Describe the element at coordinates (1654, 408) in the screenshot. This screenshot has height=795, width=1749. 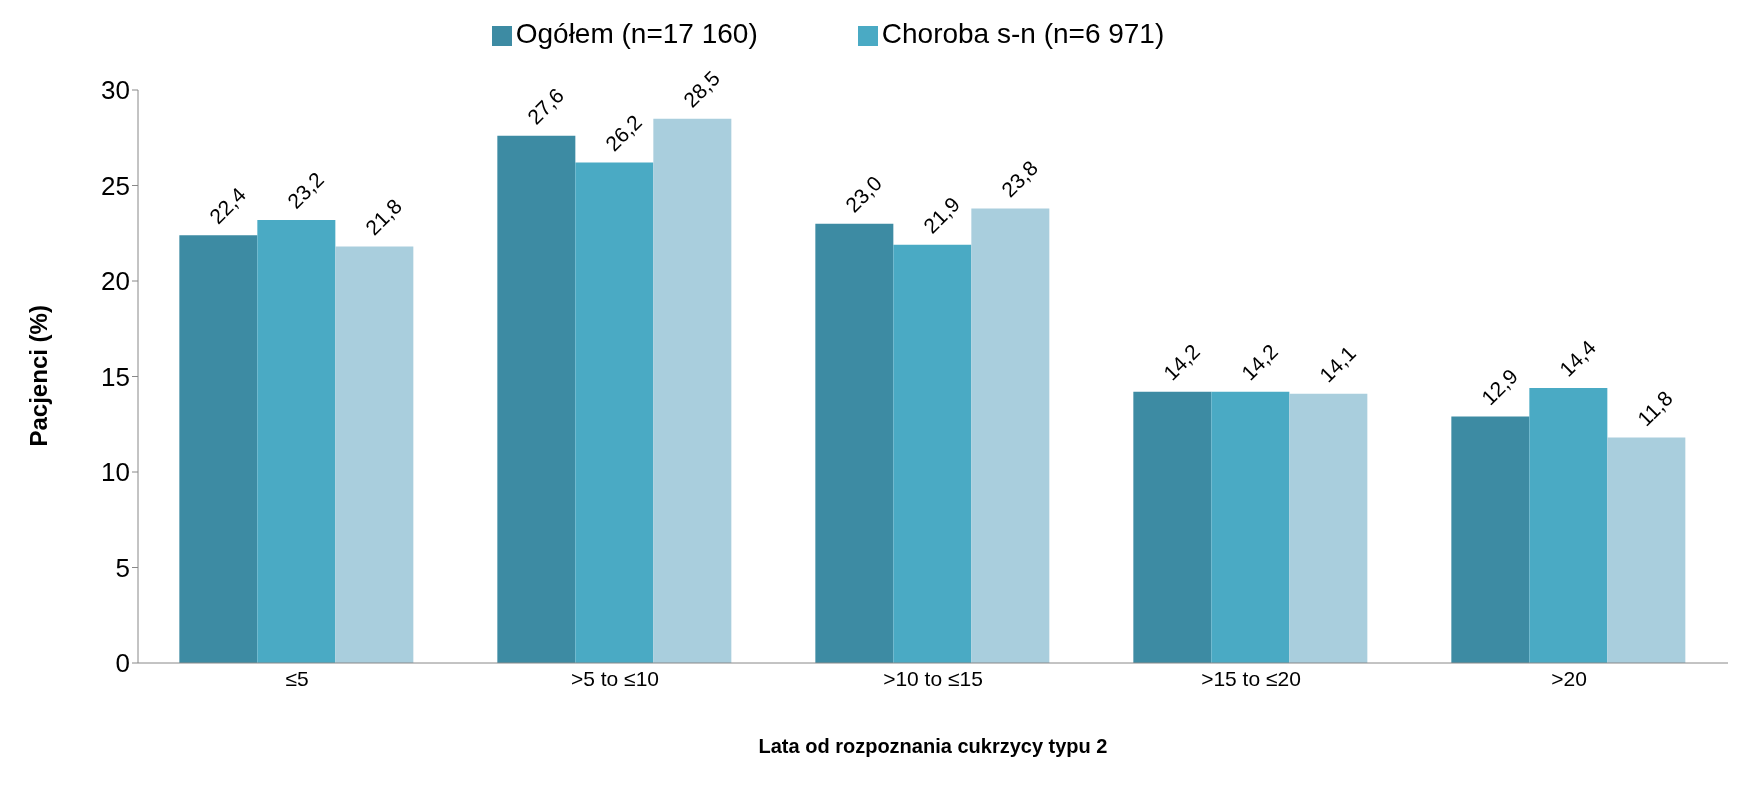
I see `data-label: 11,8` at that location.